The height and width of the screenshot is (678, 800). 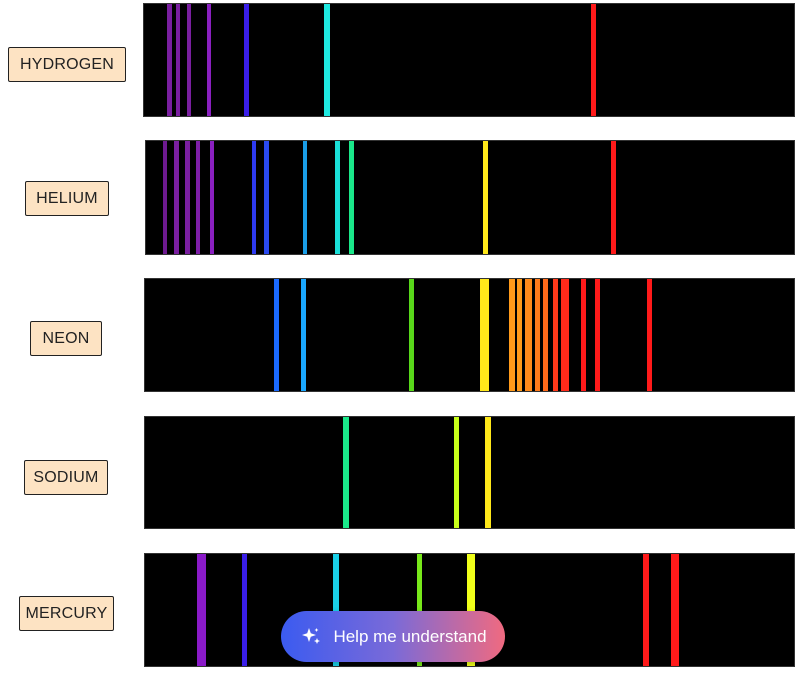 What do you see at coordinates (67, 64) in the screenshot?
I see `element-label: HYDROGEN` at bounding box center [67, 64].